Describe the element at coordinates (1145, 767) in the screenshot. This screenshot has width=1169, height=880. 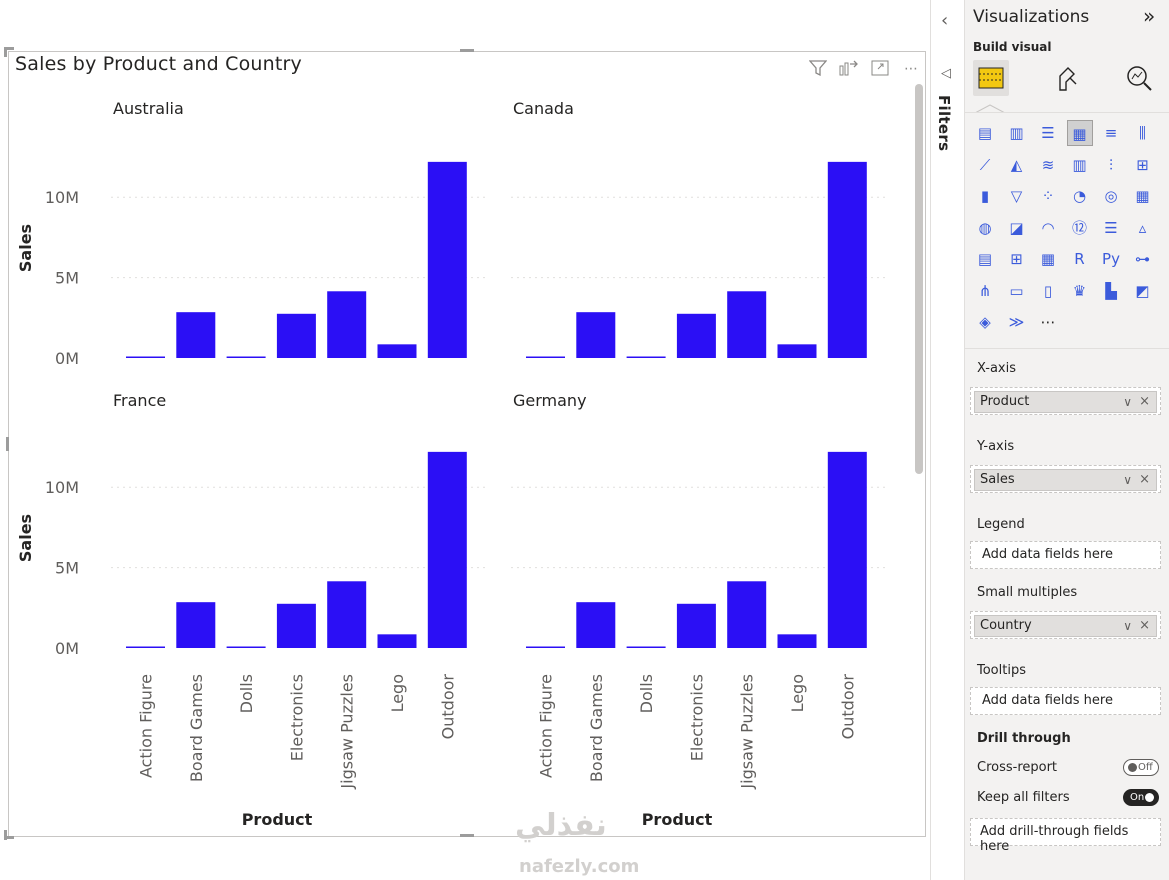
I see `cross-report-state: Off` at that location.